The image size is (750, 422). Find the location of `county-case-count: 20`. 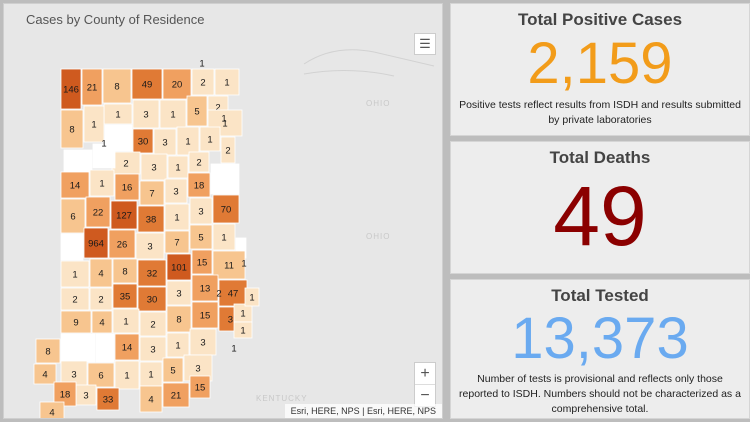

county-case-count: 20 is located at coordinates (177, 85).